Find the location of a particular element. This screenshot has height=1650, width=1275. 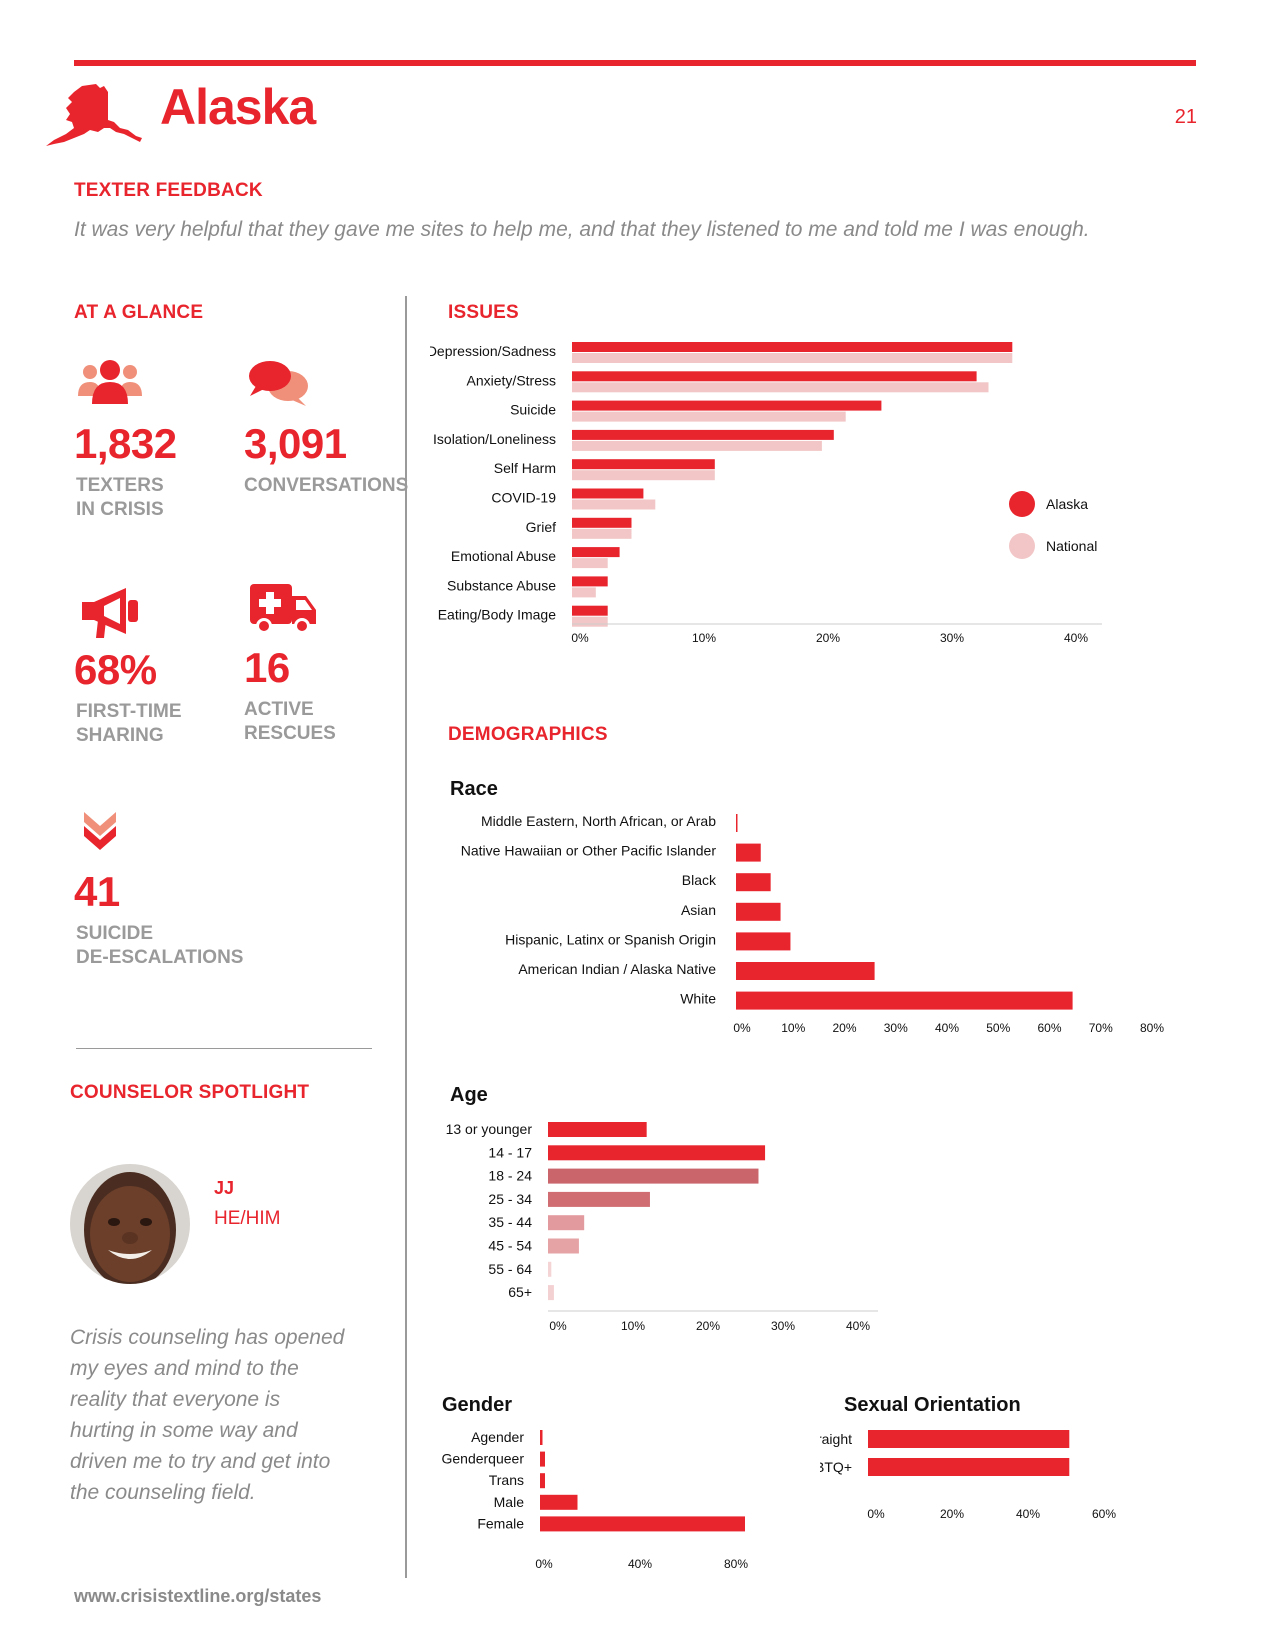

texters-value: 1,832 is located at coordinates (125, 443).